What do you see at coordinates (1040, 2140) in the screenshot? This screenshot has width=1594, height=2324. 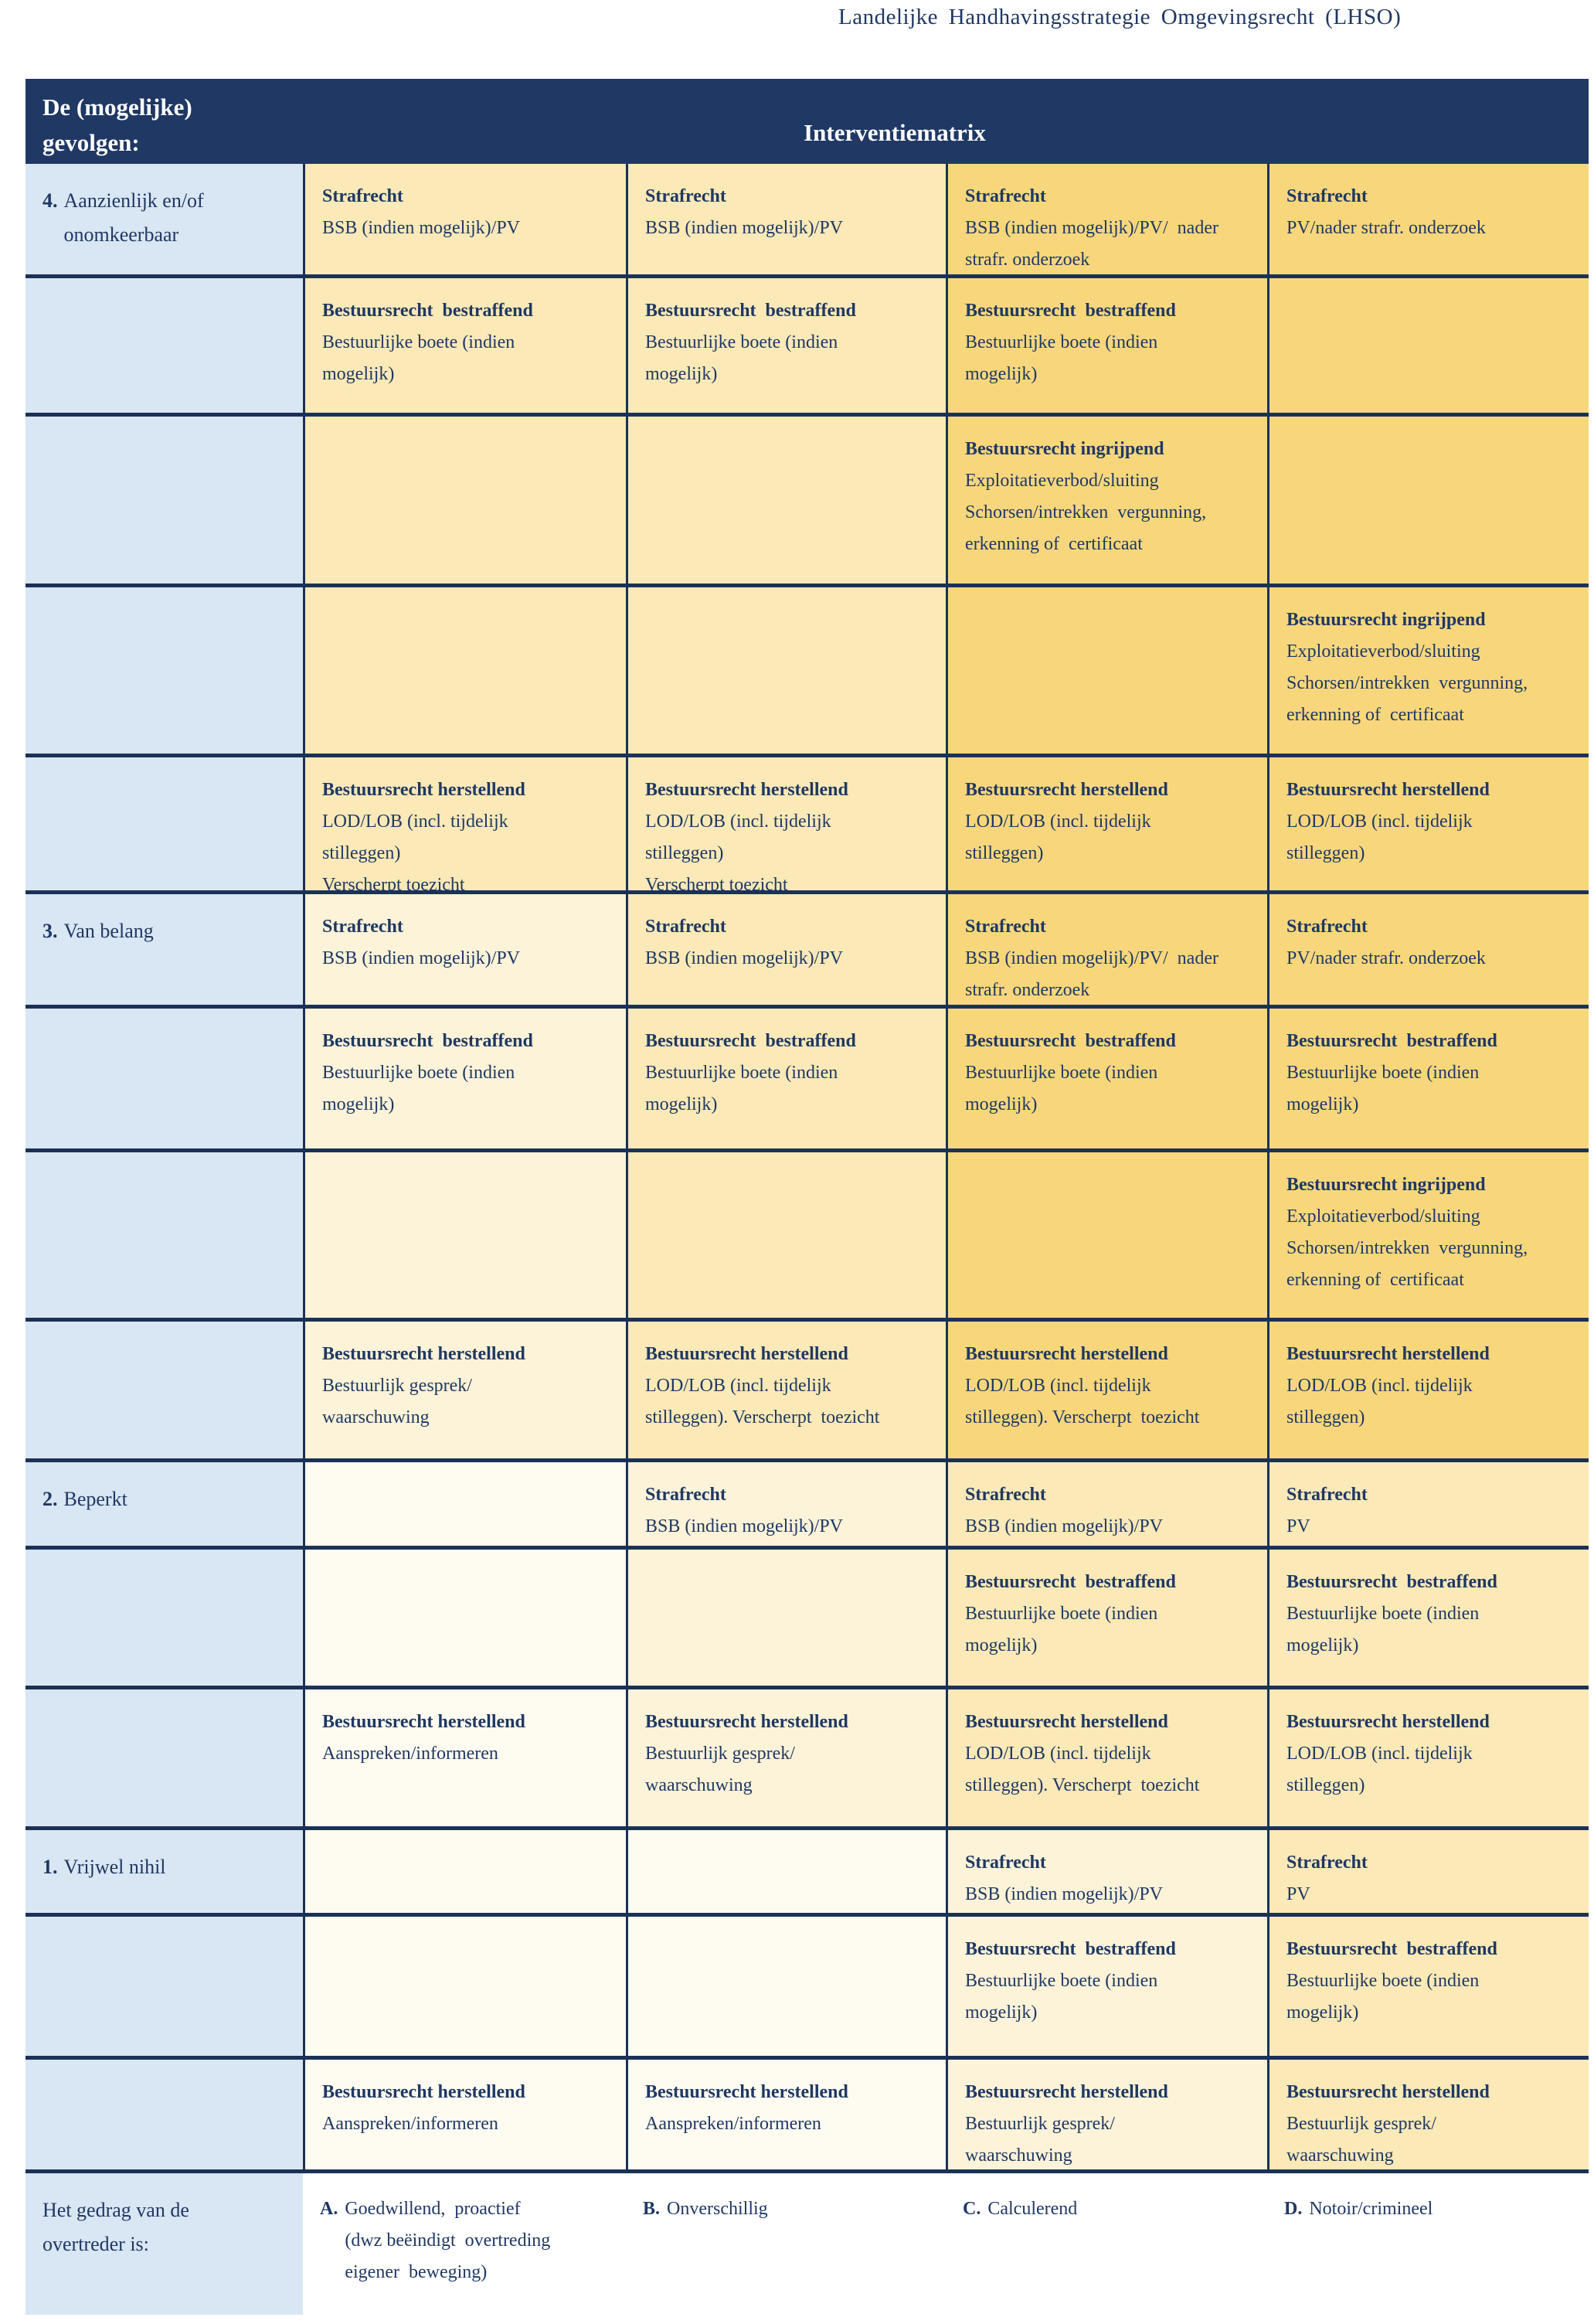 I see `cell-body: Bestuurlijk gesprek/ waarschuwing` at bounding box center [1040, 2140].